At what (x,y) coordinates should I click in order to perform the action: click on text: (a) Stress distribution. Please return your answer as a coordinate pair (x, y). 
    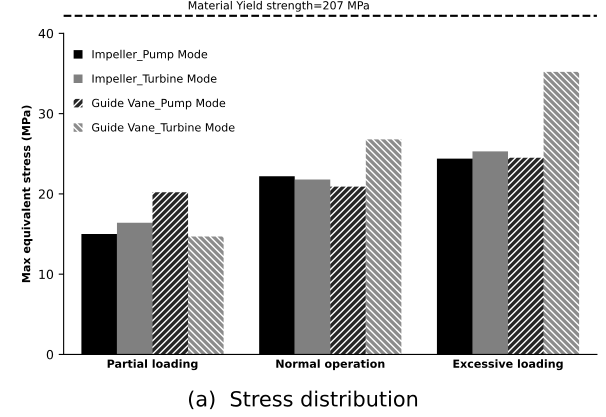
    Looking at the image, I should click on (303, 400).